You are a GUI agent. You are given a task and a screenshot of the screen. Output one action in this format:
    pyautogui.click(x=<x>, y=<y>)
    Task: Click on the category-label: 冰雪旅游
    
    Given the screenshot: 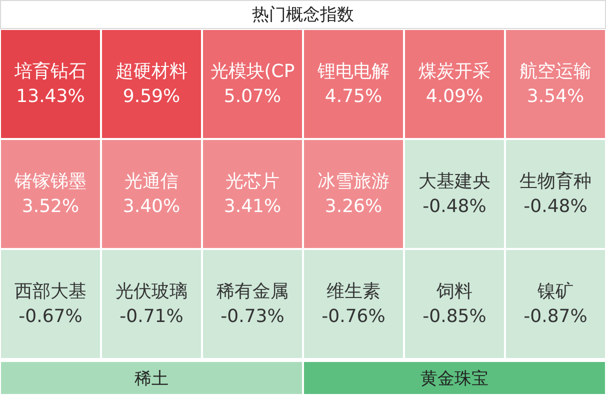 What is the action you would take?
    pyautogui.click(x=354, y=181)
    